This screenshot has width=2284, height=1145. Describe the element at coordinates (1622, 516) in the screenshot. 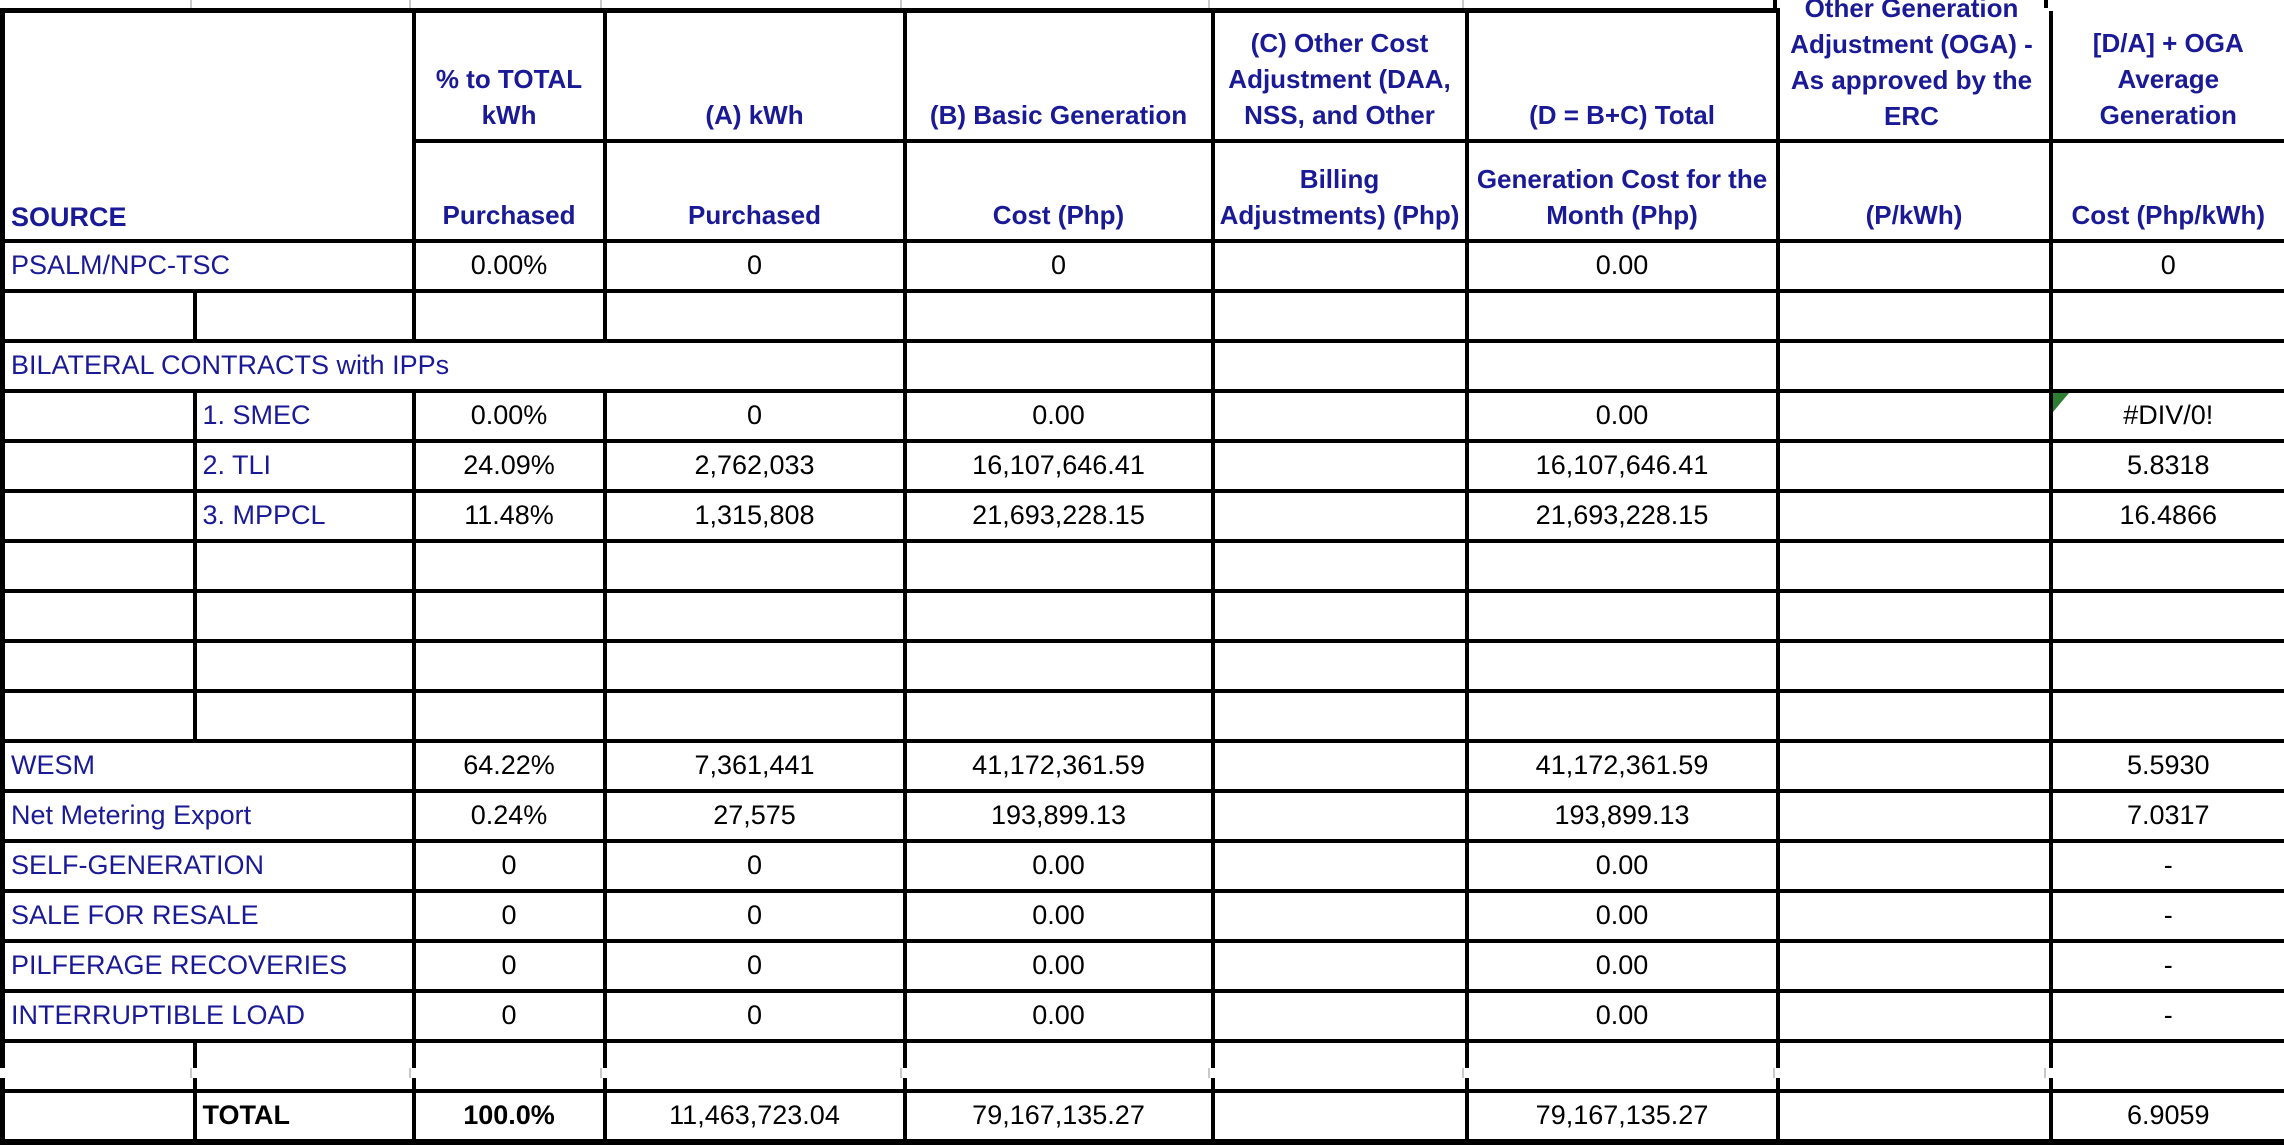

I see `cell-mppcl-total: 21,693,228.15` at that location.